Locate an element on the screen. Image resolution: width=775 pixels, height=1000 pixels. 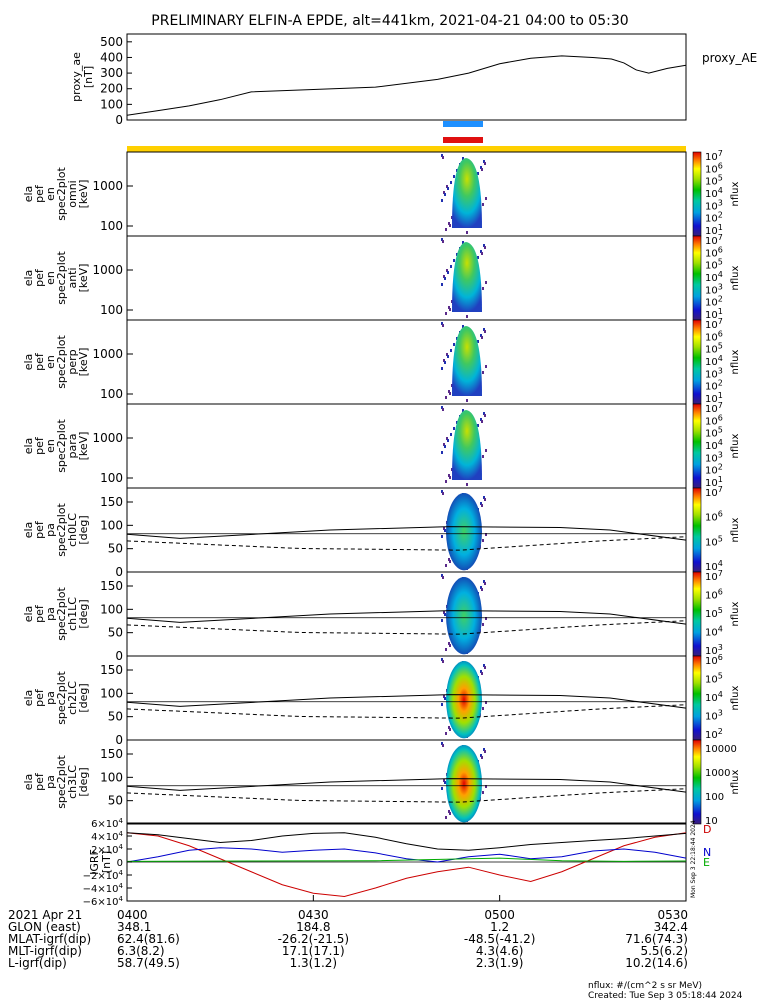
orbit-row-value: 58.7(49.5) is located at coordinates (148, 963).